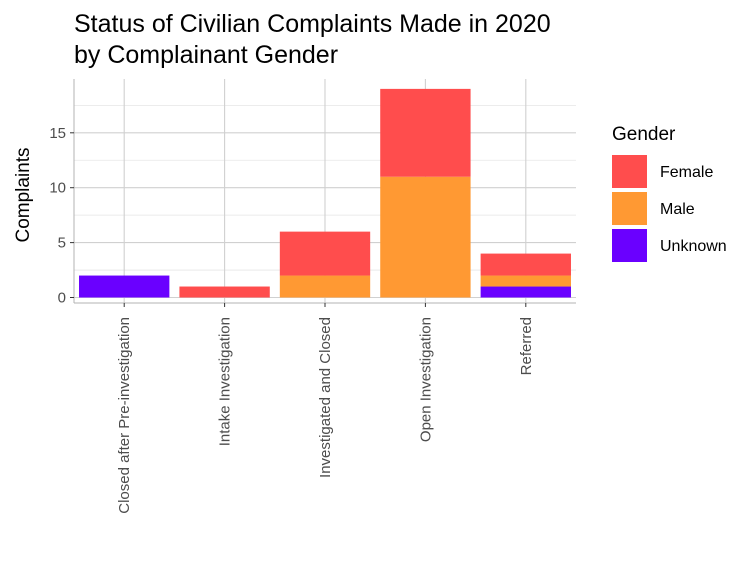 The image size is (747, 570). What do you see at coordinates (669, 193) in the screenshot?
I see `legend: Gender Female Male Unknown` at bounding box center [669, 193].